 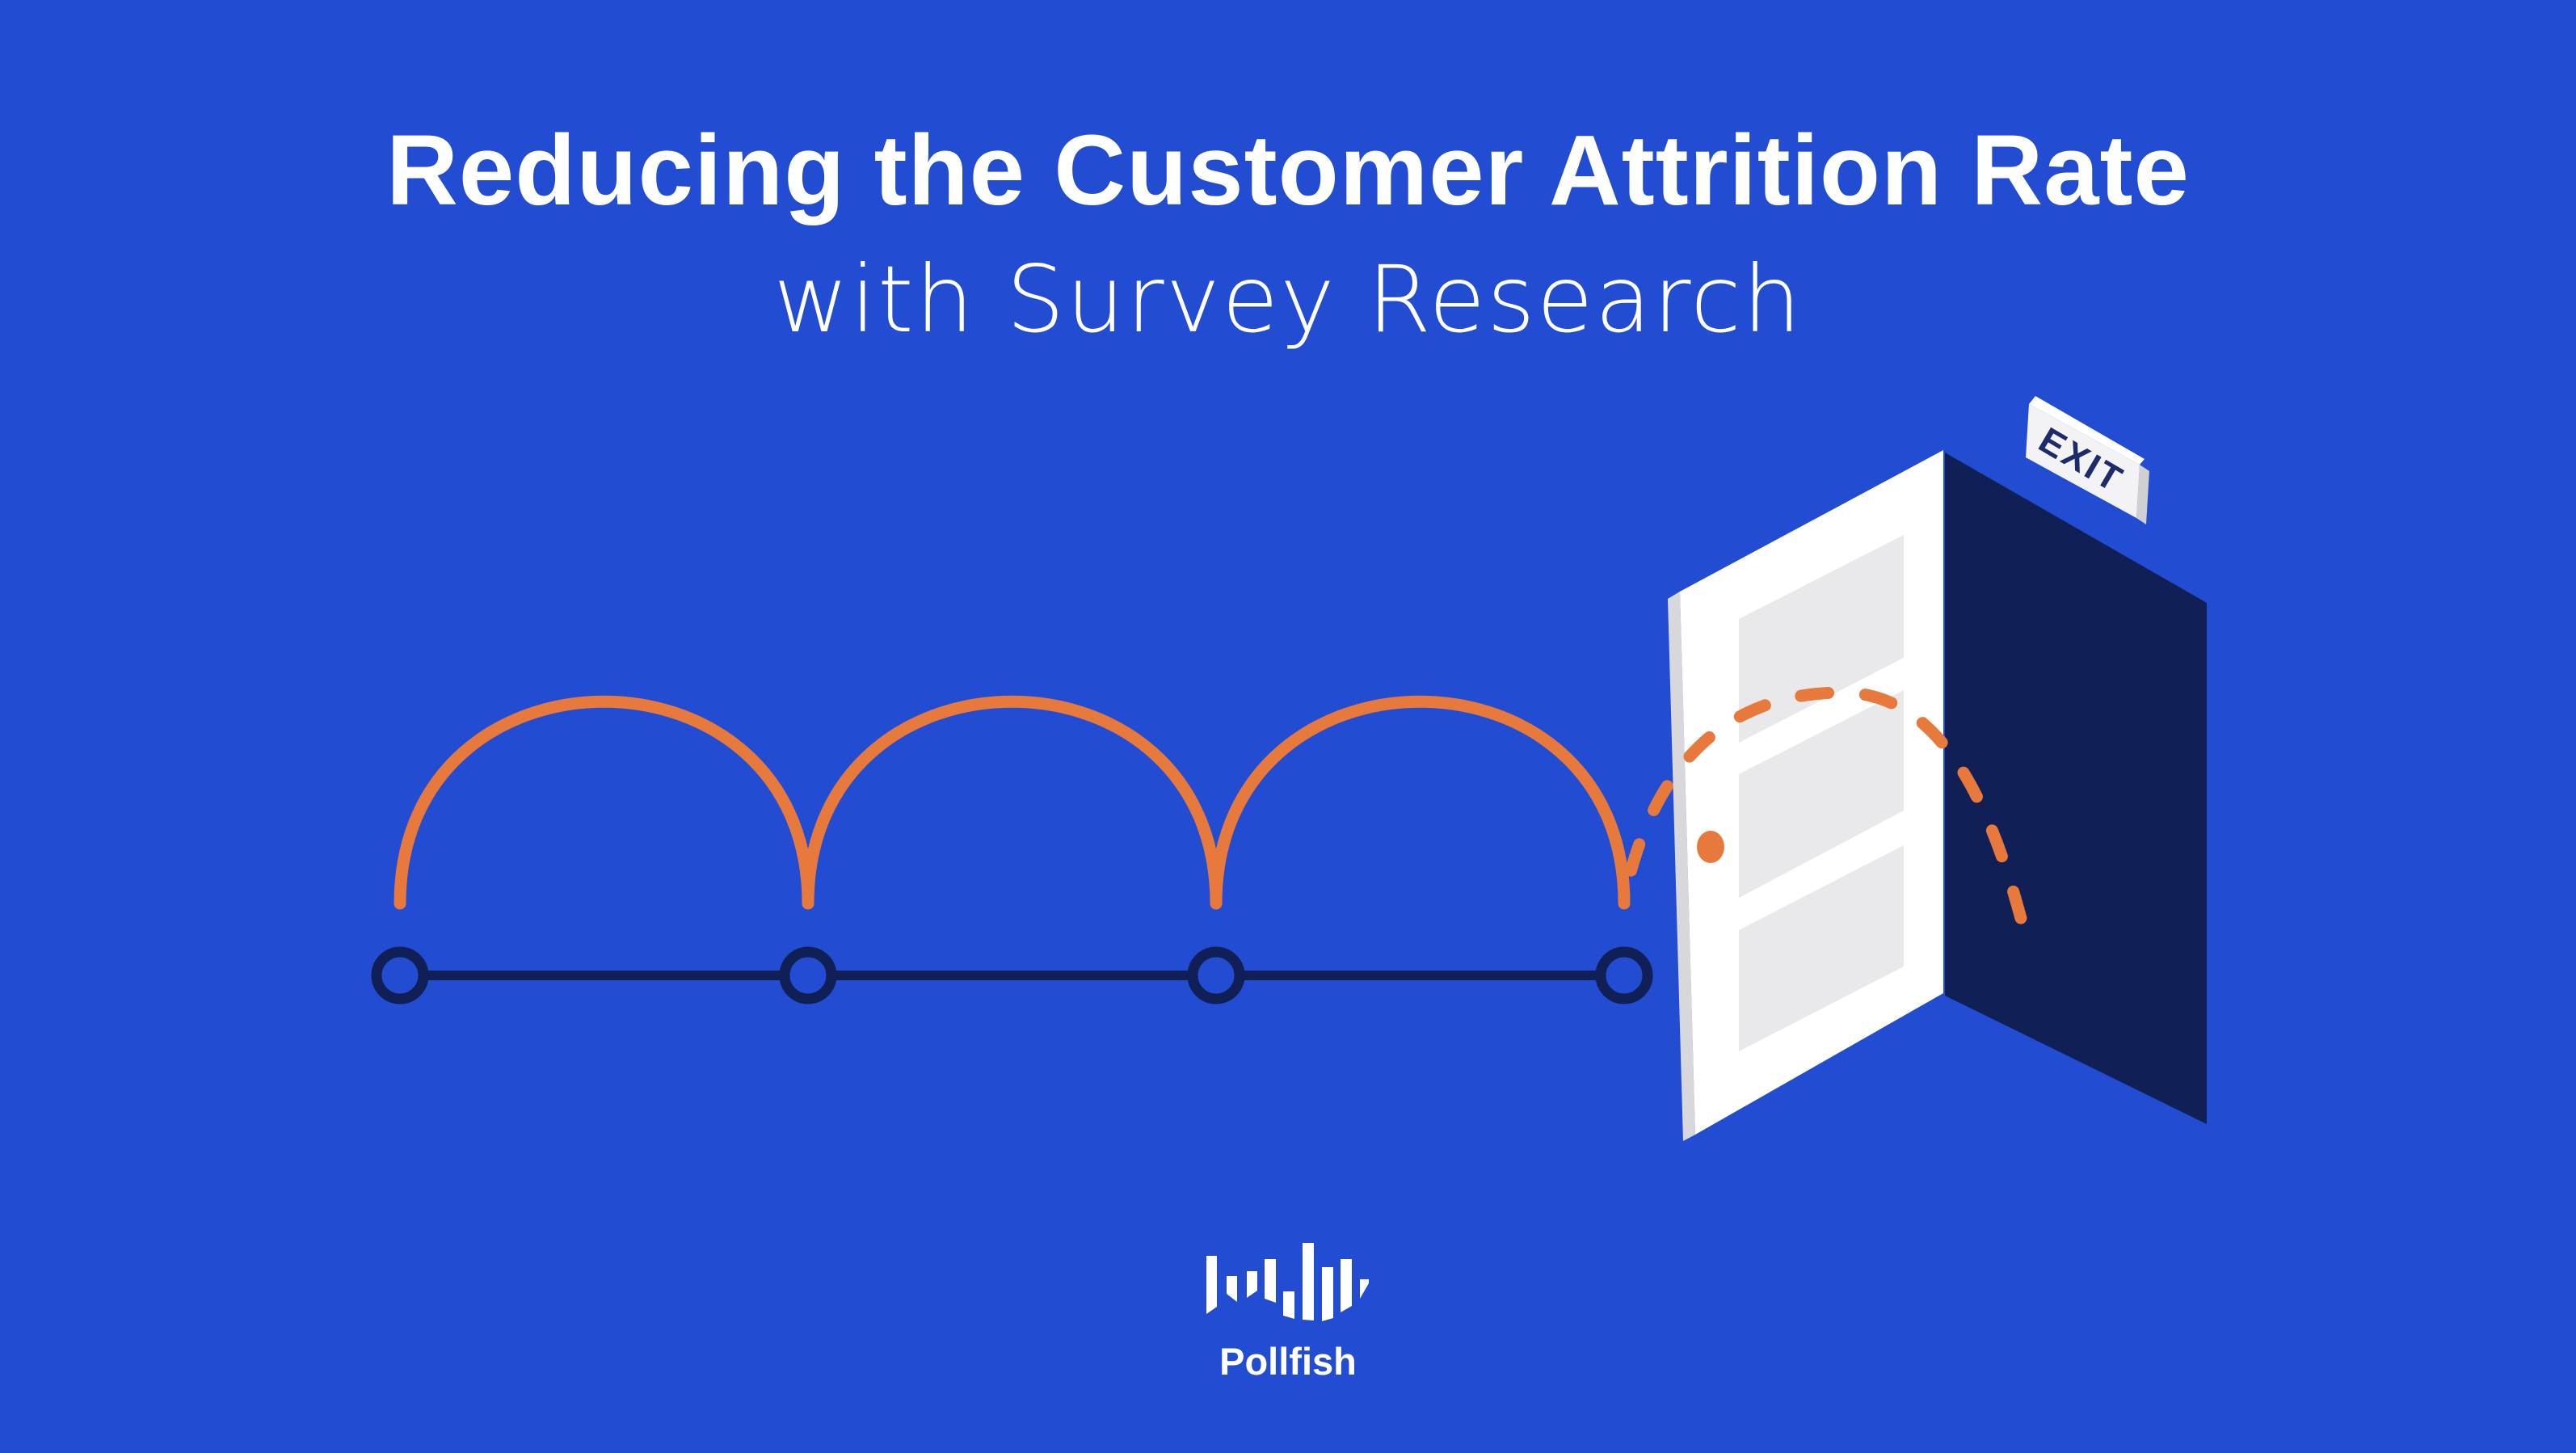 What do you see at coordinates (2076, 788) in the screenshot?
I see `dark-wall` at bounding box center [2076, 788].